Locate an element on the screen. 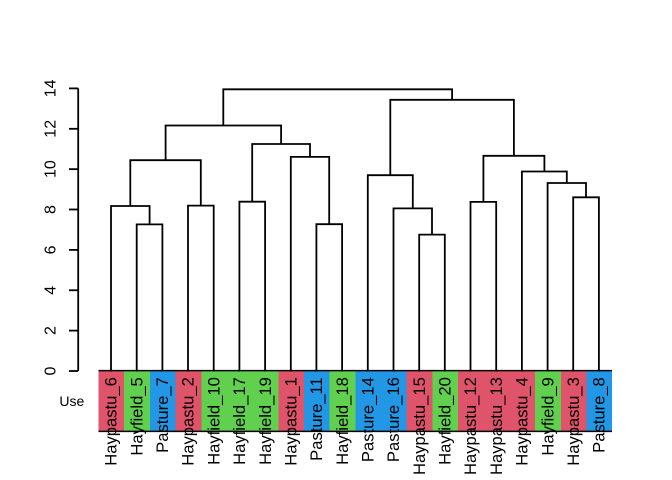 The height and width of the screenshot is (480, 672). svg-text: Hayfield_5 is located at coordinates (136, 416).